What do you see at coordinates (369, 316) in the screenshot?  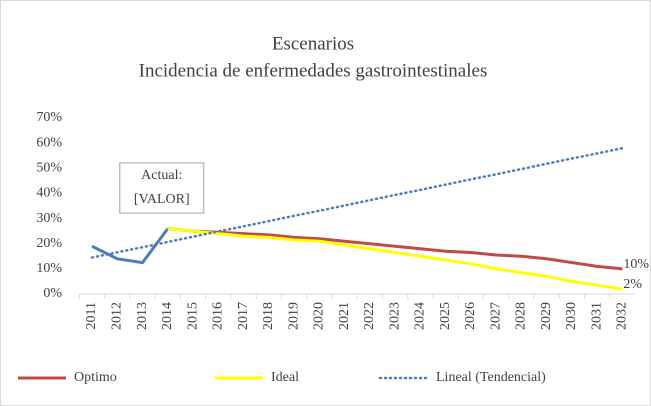 I see `x-tick-label: 2022` at bounding box center [369, 316].